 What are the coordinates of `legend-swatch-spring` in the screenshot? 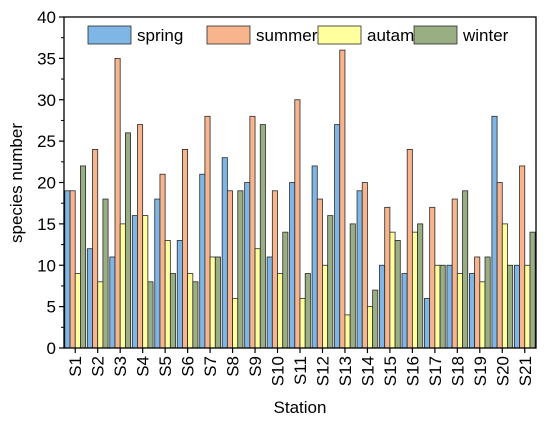 It's located at (109, 35).